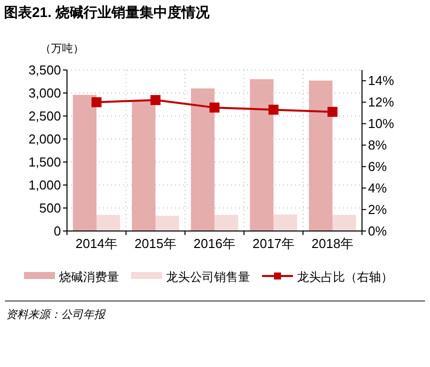  Describe the element at coordinates (44, 139) in the screenshot. I see `y-tick-label: 2,000` at that location.